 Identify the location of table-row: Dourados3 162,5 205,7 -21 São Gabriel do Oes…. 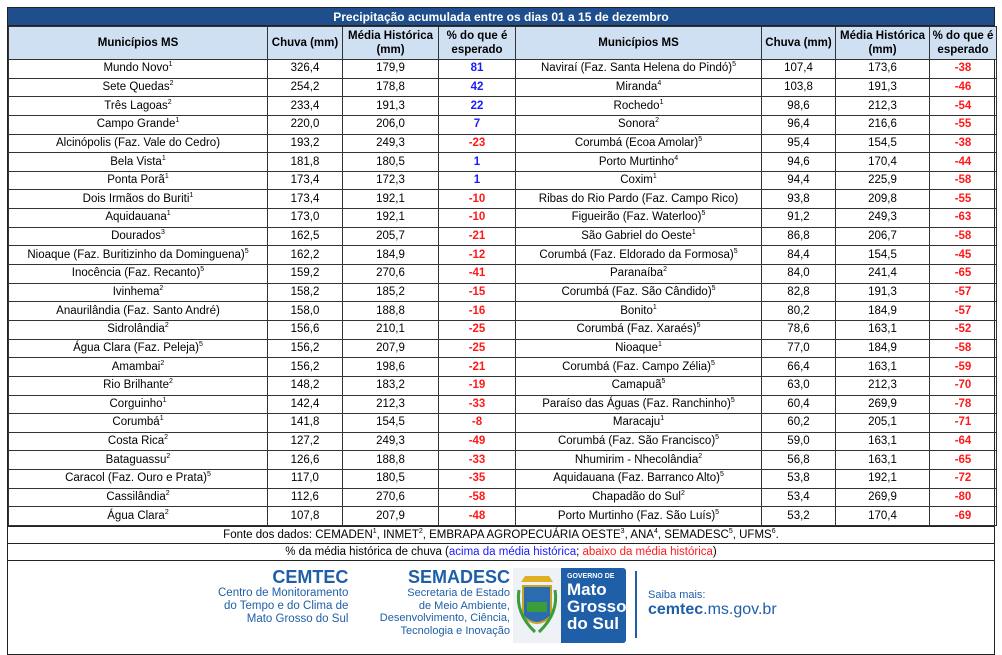
(502, 236).